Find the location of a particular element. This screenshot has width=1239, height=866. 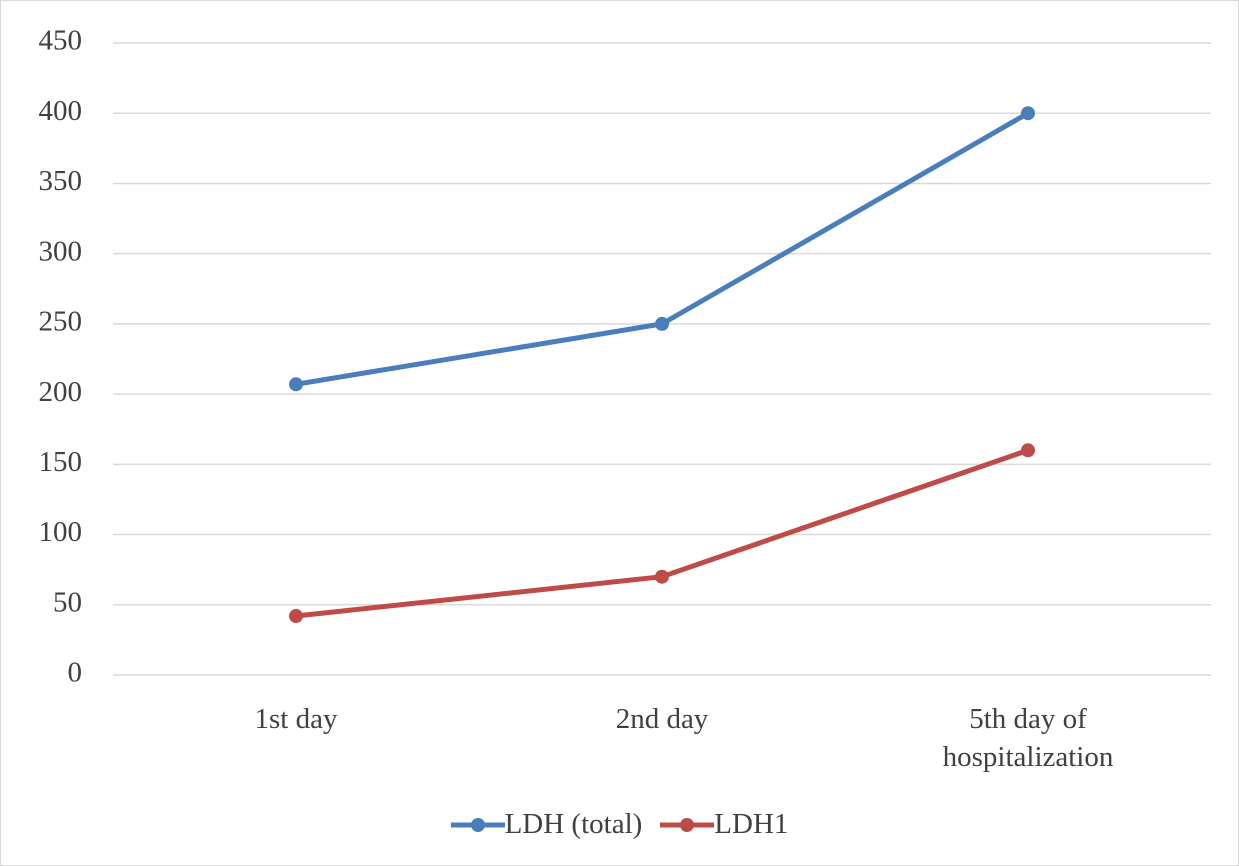

y-tick-label: 250 is located at coordinates (61, 322).